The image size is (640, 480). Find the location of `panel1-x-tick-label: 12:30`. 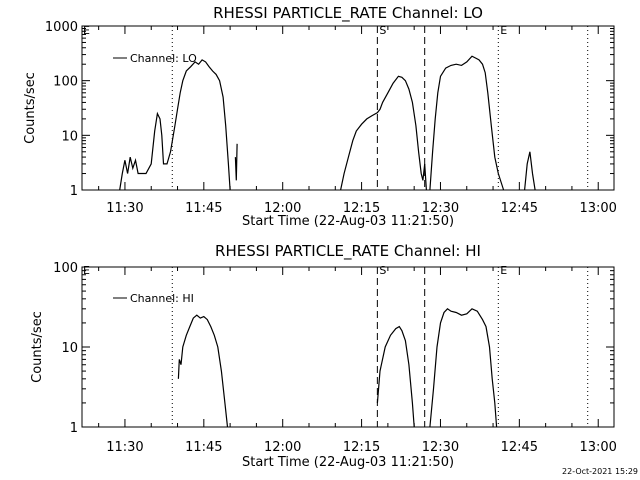

panel1-x-tick-label: 12:30 is located at coordinates (440, 208).